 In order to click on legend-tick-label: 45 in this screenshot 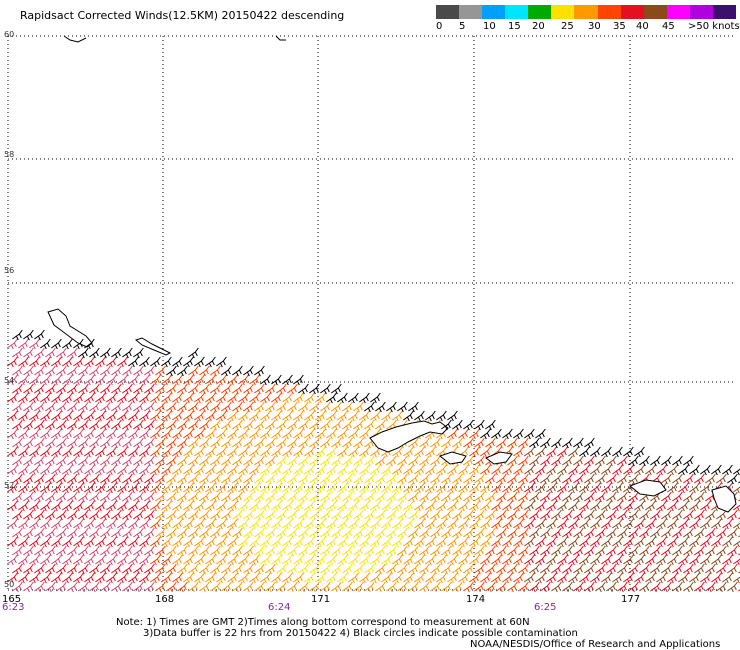, I will do `click(668, 26)`.